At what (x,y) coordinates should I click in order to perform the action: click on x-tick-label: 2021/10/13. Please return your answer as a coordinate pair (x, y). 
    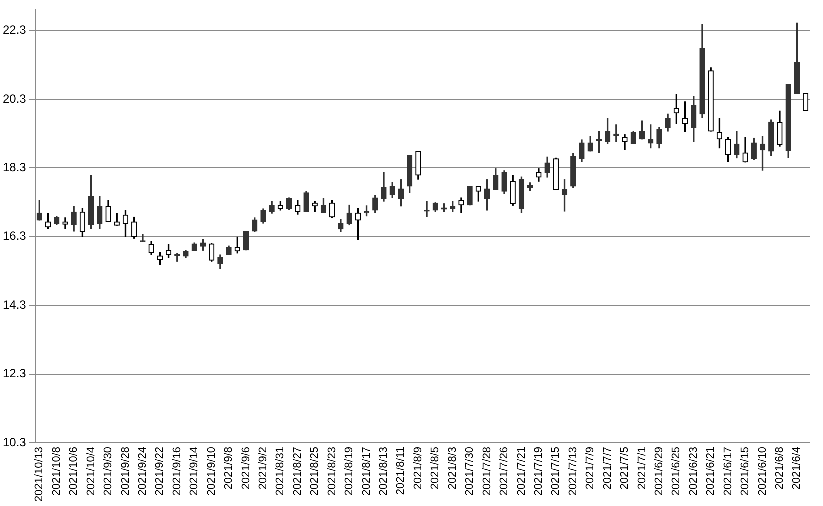
    Looking at the image, I should click on (40, 474).